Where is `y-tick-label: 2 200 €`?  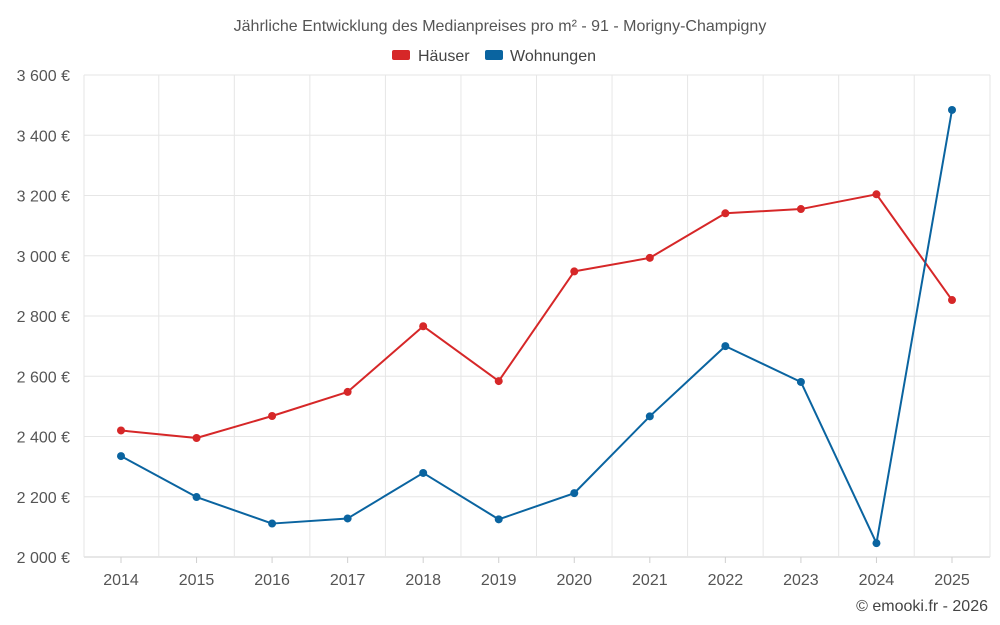 y-tick-label: 2 200 € is located at coordinates (43, 498).